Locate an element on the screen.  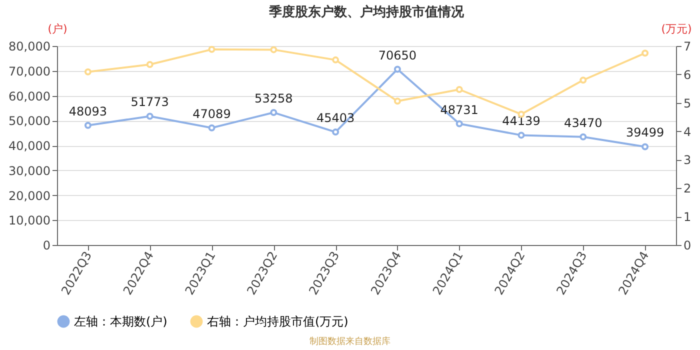
text: 制图数据来自数据库 is located at coordinates (350, 342).